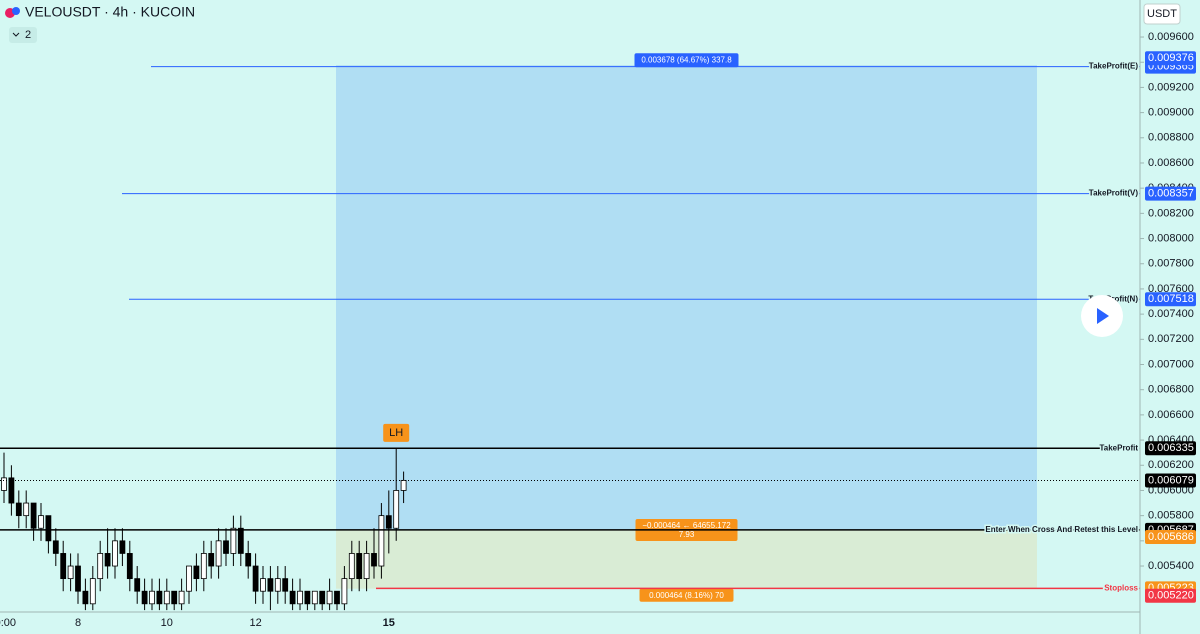  I want to click on x-tick-label: 12, so click(255, 623).